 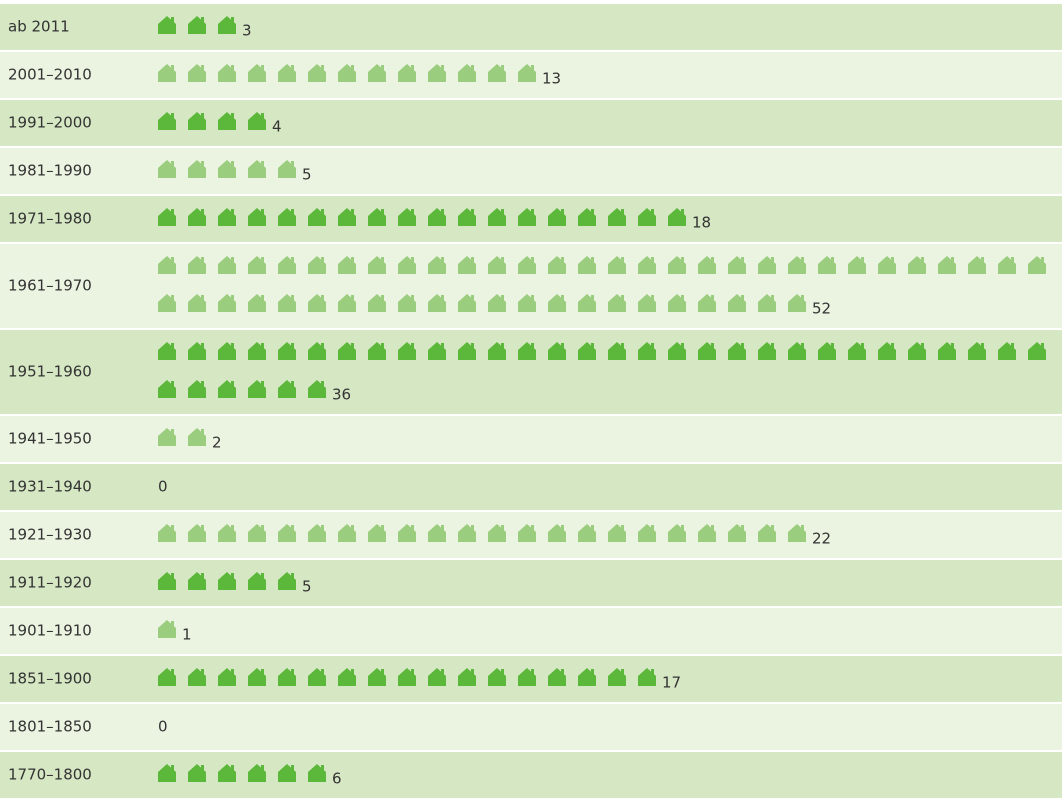 I want to click on category-label: 1921–1930, so click(x=50, y=535).